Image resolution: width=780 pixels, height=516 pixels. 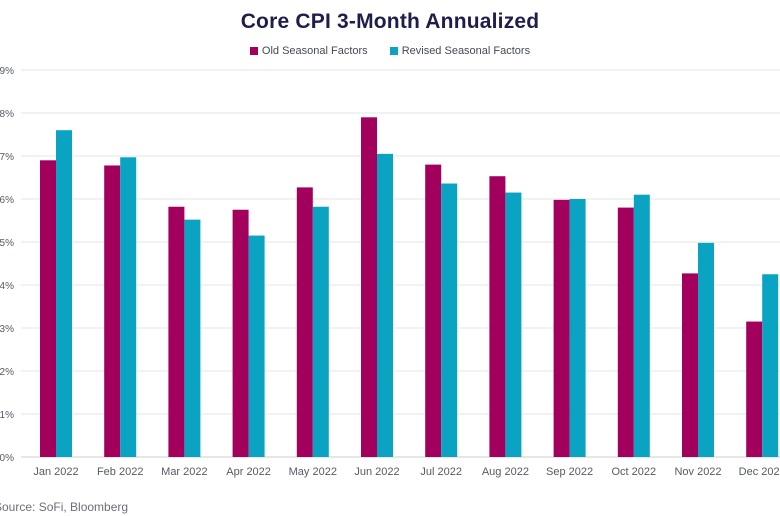 I want to click on x-tick-label: Jun 2022, so click(x=376, y=472).